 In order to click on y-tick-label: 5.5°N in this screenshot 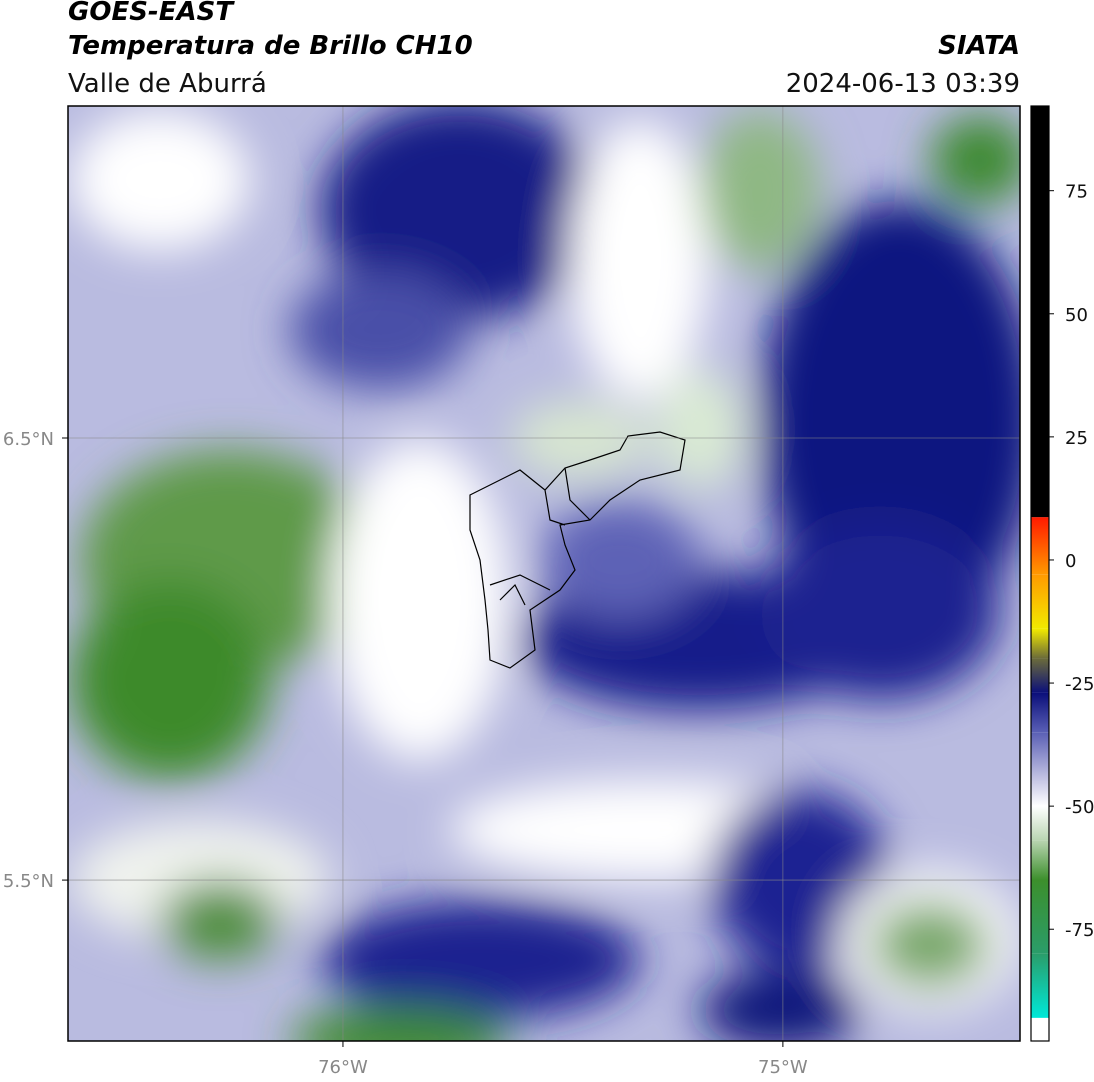, I will do `click(28, 881)`.